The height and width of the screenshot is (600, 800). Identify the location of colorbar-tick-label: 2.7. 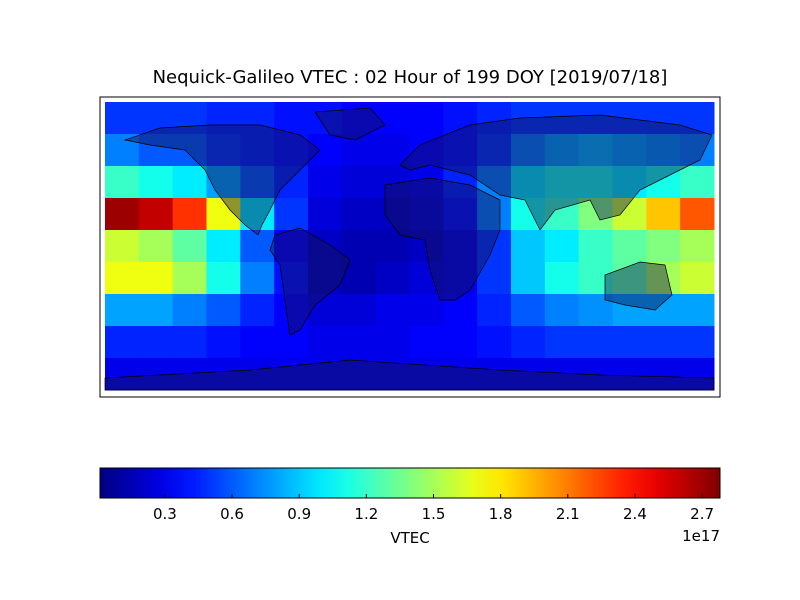
(702, 514).